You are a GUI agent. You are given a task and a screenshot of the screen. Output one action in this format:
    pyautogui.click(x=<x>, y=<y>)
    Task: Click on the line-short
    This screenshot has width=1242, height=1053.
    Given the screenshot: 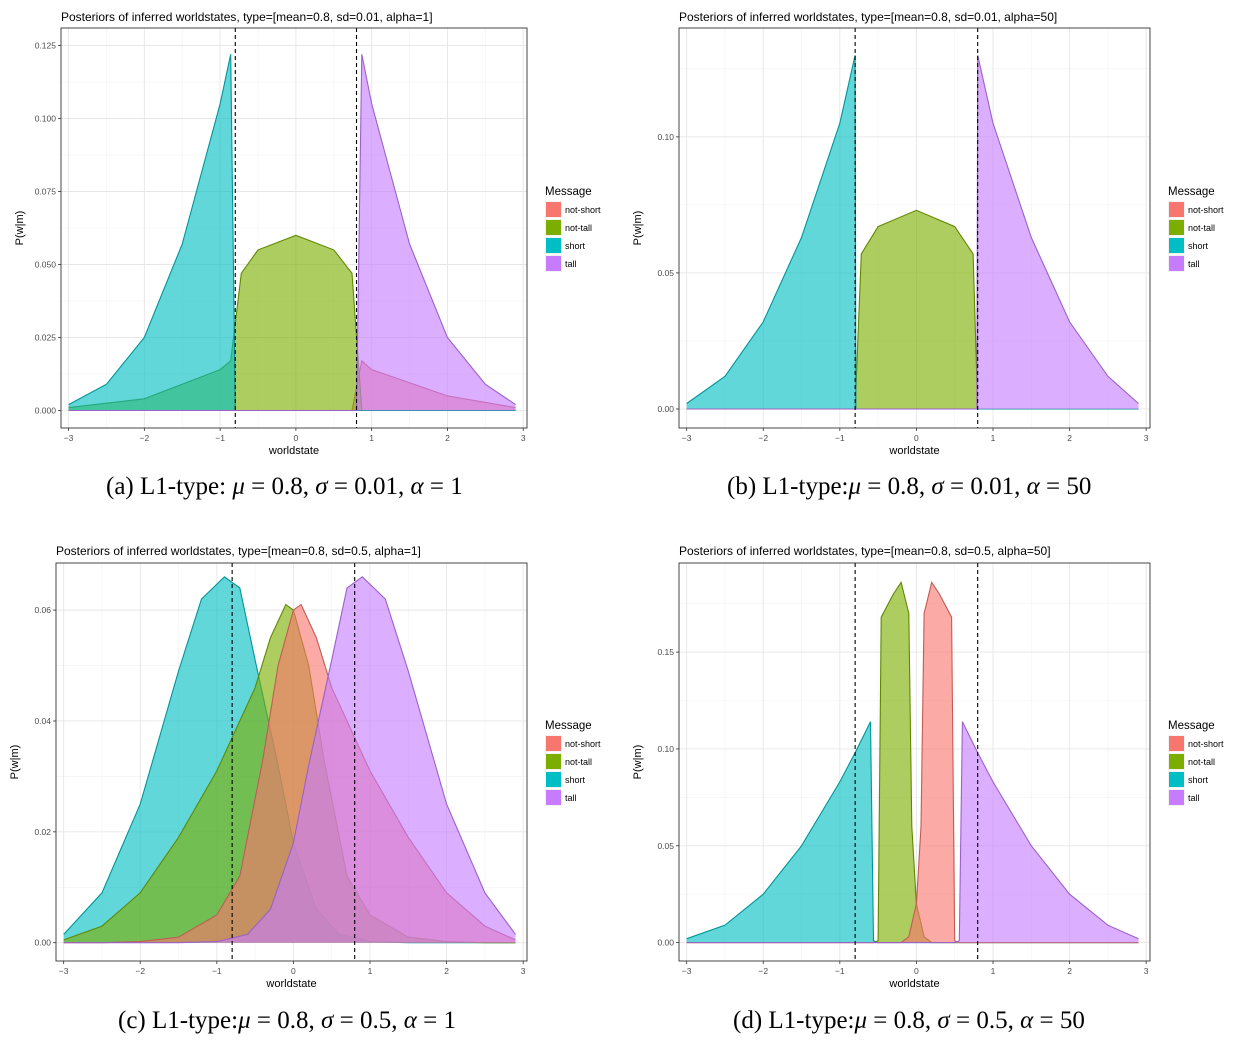 What is the action you would take?
    pyautogui.click(x=912, y=232)
    